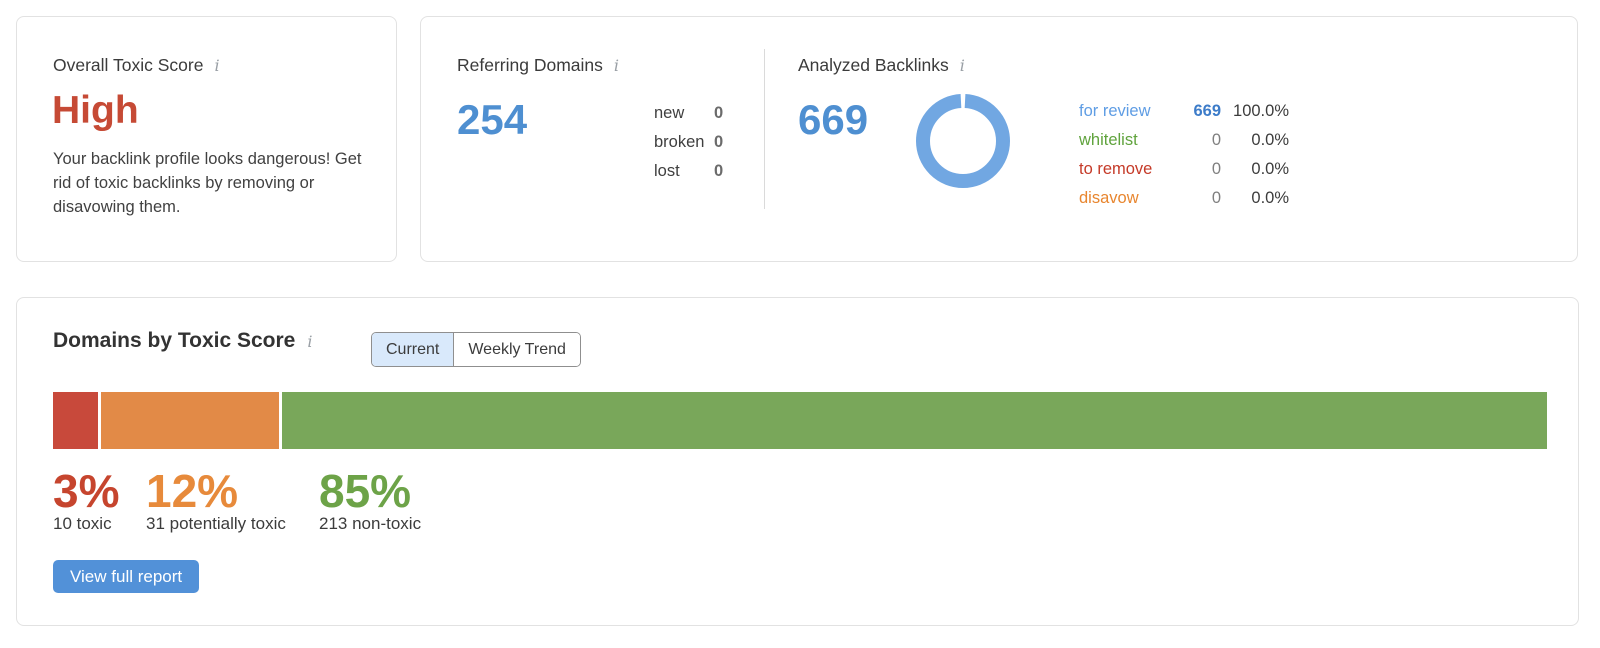 Image resolution: width=1600 pixels, height=648 pixels. I want to click on domains-by-toxic-score-title: Domains by Toxic Score i, so click(182, 341).